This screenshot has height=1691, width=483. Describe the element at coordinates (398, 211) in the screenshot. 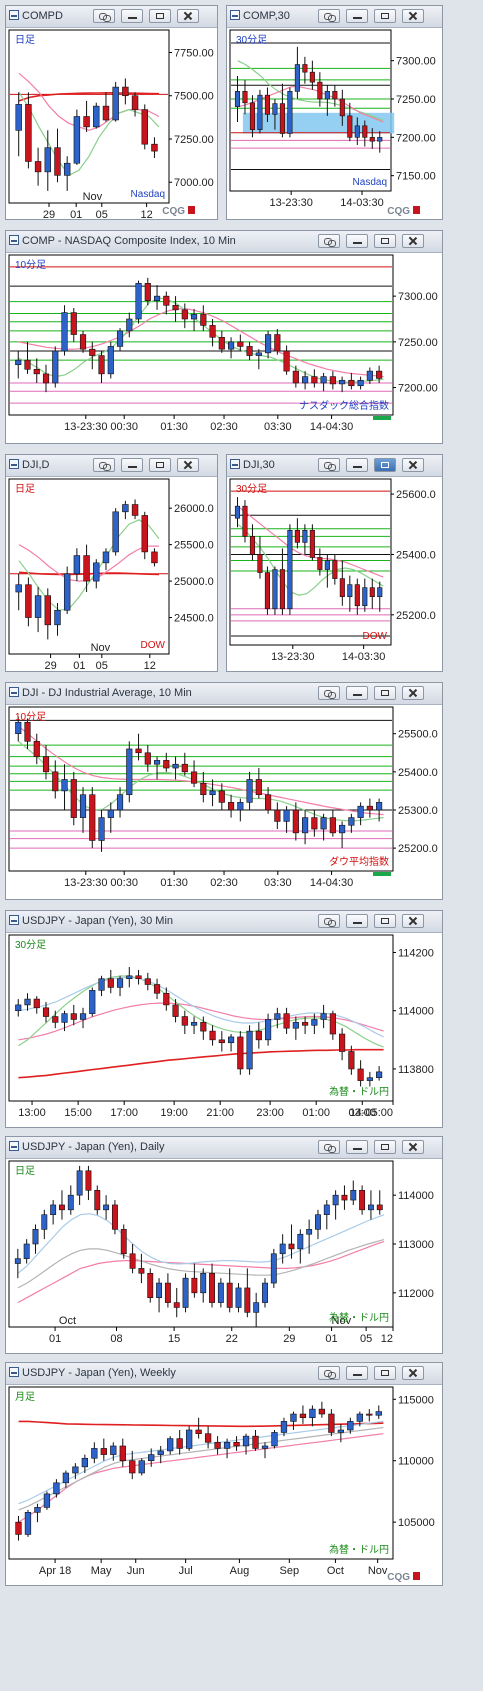

I see `brand-logo: CQG` at that location.